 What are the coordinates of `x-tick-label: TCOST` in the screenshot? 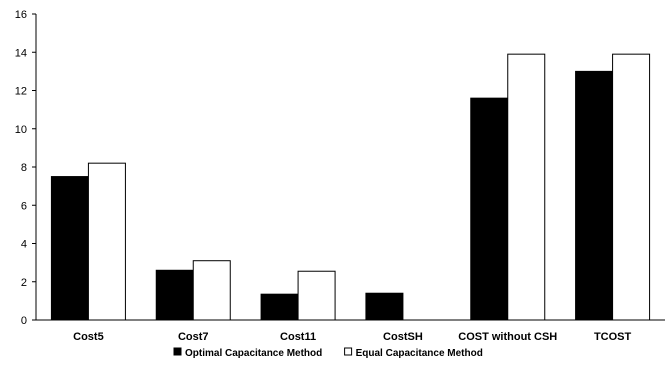 It's located at (613, 337).